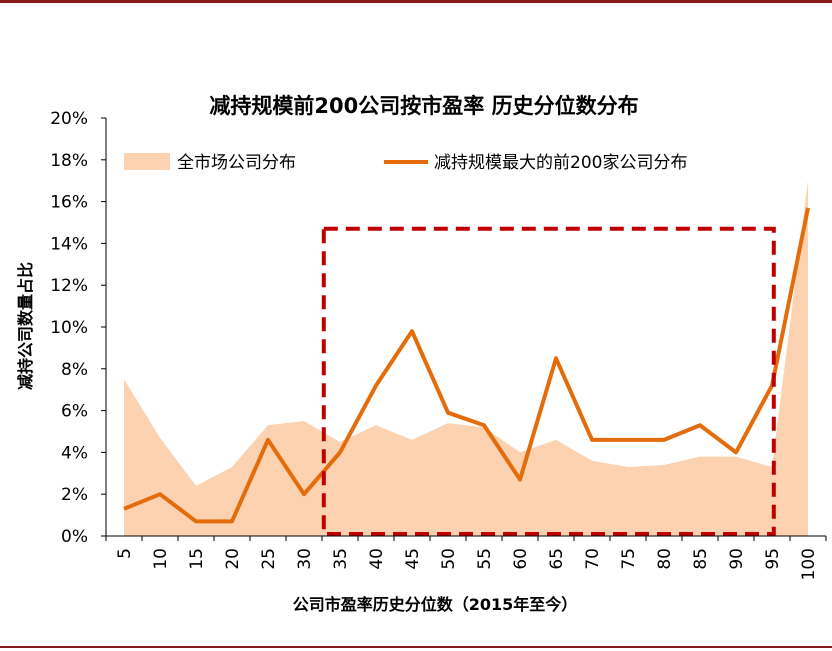  Describe the element at coordinates (74, 412) in the screenshot. I see `y-tick-label: 6%` at that location.